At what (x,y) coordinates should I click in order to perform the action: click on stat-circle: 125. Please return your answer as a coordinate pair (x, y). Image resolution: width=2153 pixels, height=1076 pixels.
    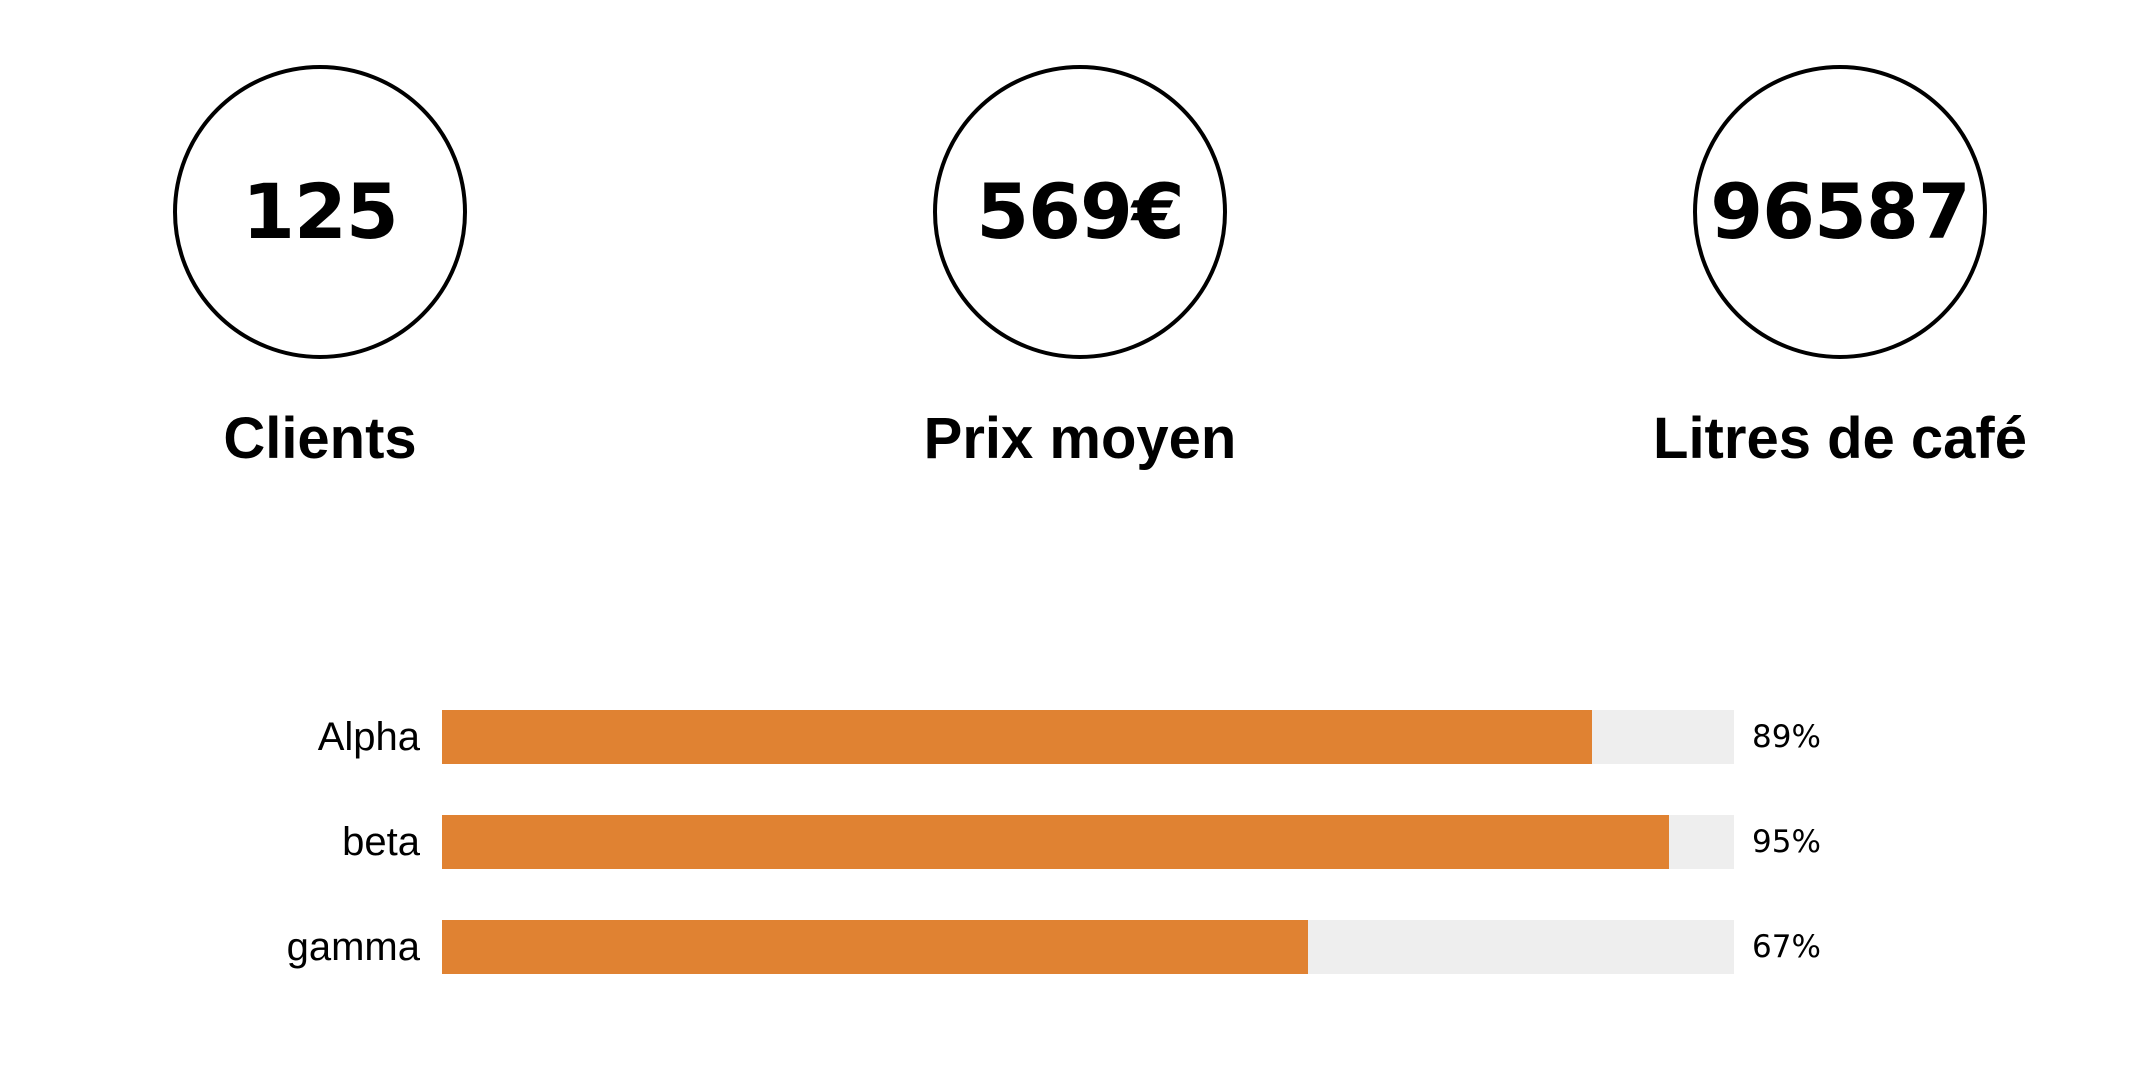
    Looking at the image, I should click on (320, 212).